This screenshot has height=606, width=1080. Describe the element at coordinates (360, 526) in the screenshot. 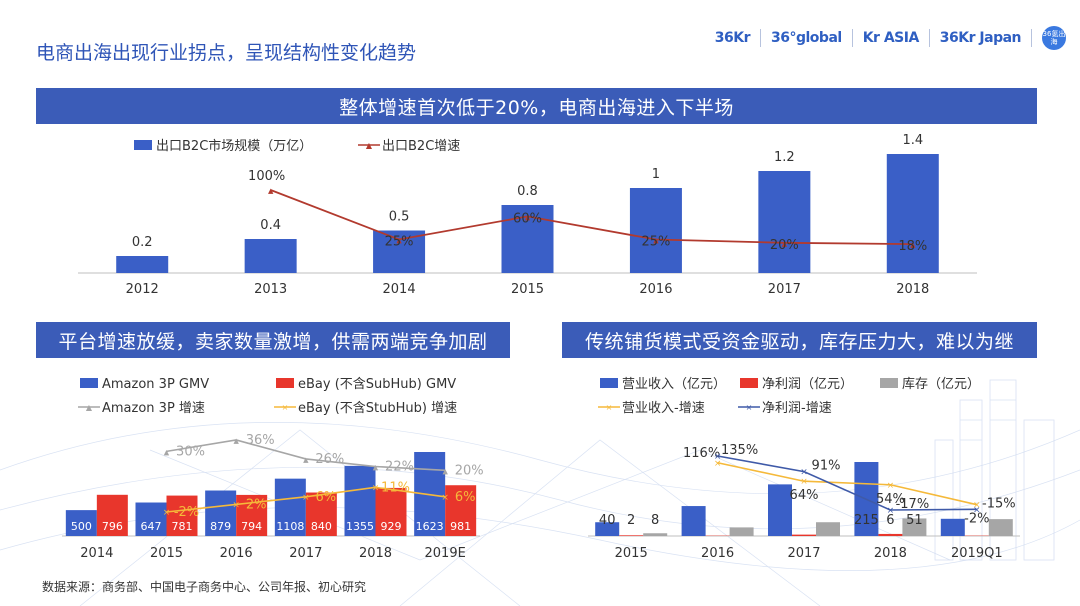

I see `amazon-value-2018: 1355` at that location.